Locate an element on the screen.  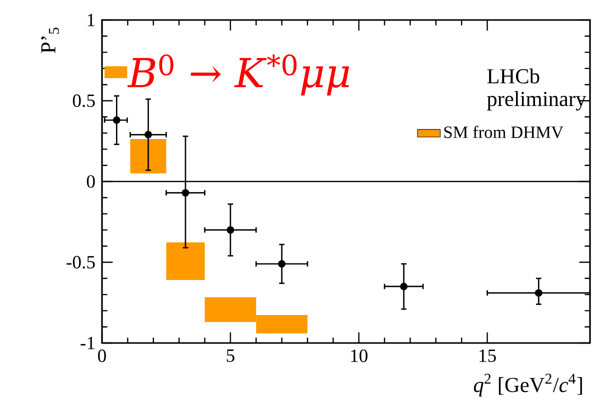
x-tick-label: 5 is located at coordinates (230, 355).